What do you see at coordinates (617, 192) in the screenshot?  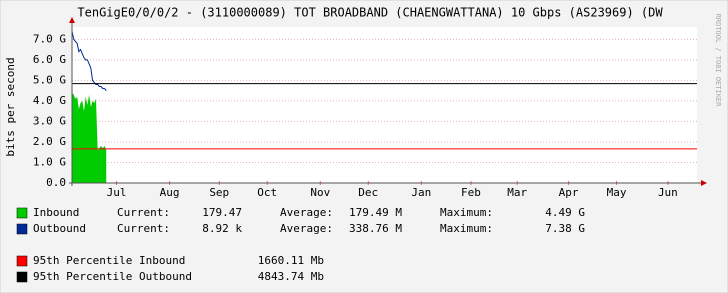 I see `x-tick-label: May` at bounding box center [617, 192].